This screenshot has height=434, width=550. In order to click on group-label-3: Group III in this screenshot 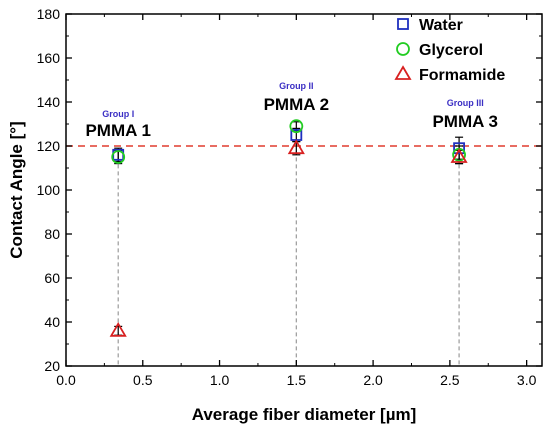, I will do `click(465, 103)`.